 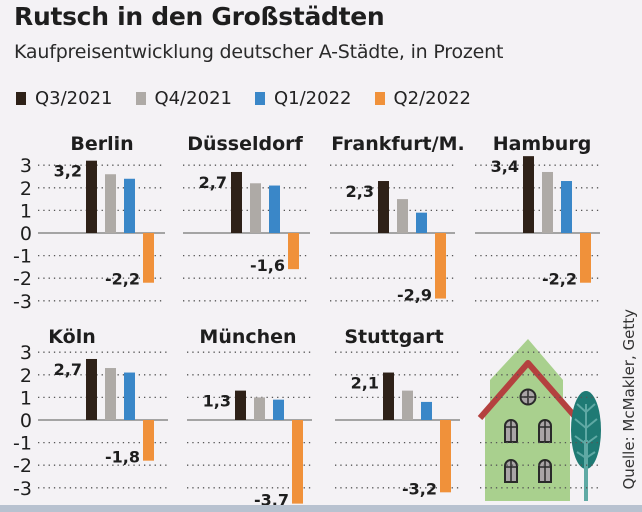 What do you see at coordinates (199, 16) in the screenshot?
I see `chart-title: Rutsch in den Großstädten` at bounding box center [199, 16].